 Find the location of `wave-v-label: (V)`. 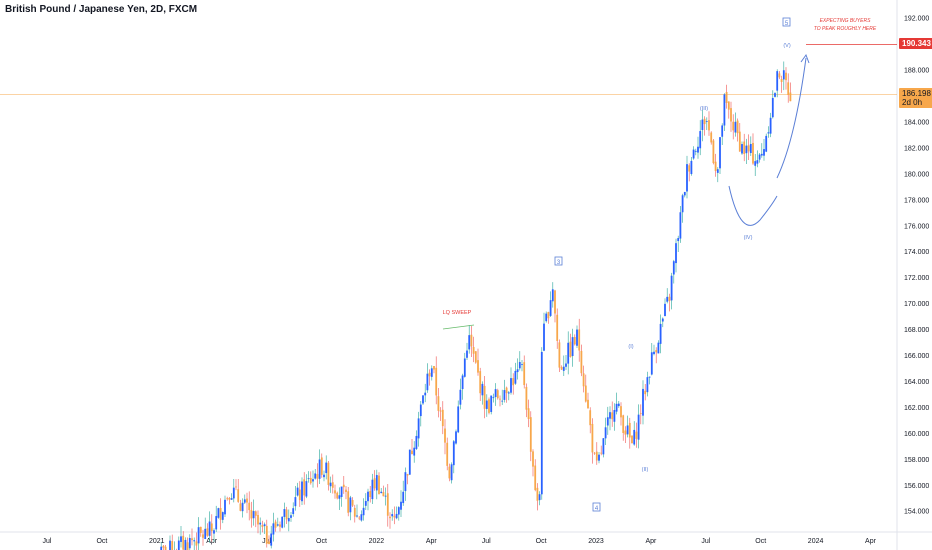

wave-v-label: (V) is located at coordinates (787, 46).